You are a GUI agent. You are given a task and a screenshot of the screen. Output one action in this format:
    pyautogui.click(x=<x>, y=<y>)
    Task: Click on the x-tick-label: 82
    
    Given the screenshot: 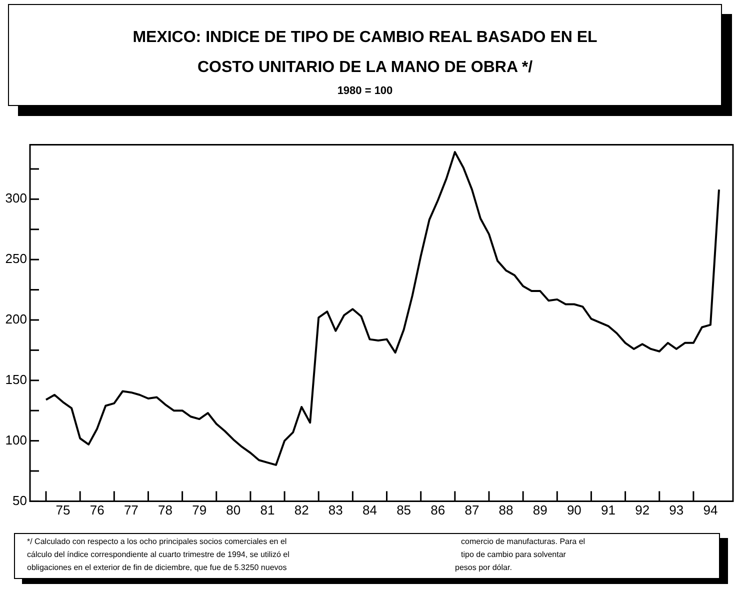 What is the action you would take?
    pyautogui.click(x=301, y=510)
    